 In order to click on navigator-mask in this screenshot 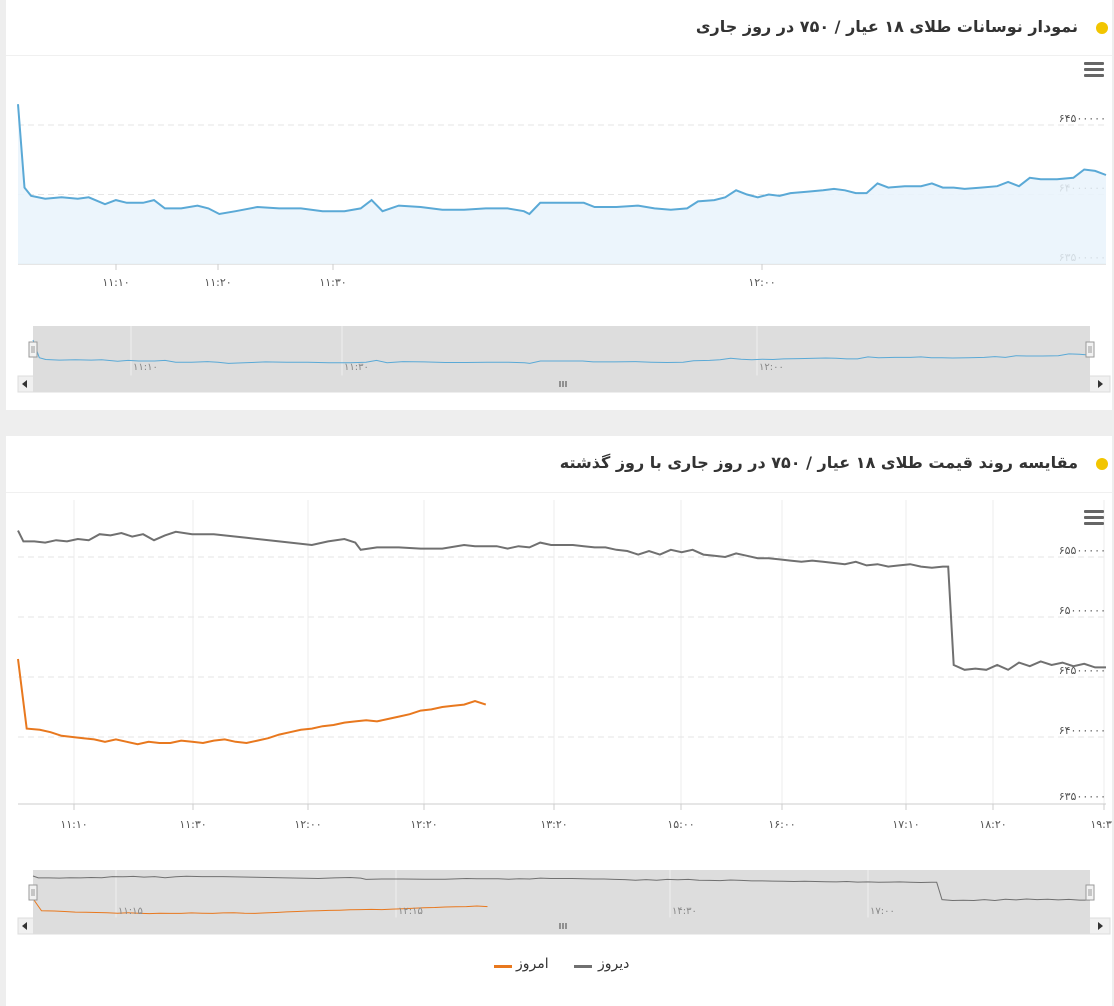, I will do `click(561, 352)`.